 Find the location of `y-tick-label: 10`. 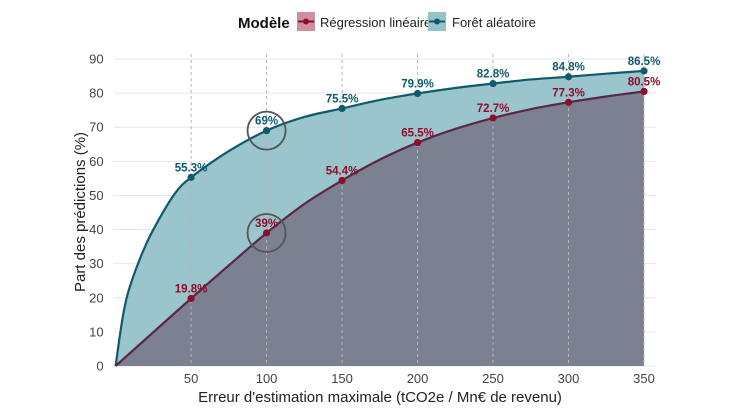

y-tick-label: 10 is located at coordinates (96, 331).